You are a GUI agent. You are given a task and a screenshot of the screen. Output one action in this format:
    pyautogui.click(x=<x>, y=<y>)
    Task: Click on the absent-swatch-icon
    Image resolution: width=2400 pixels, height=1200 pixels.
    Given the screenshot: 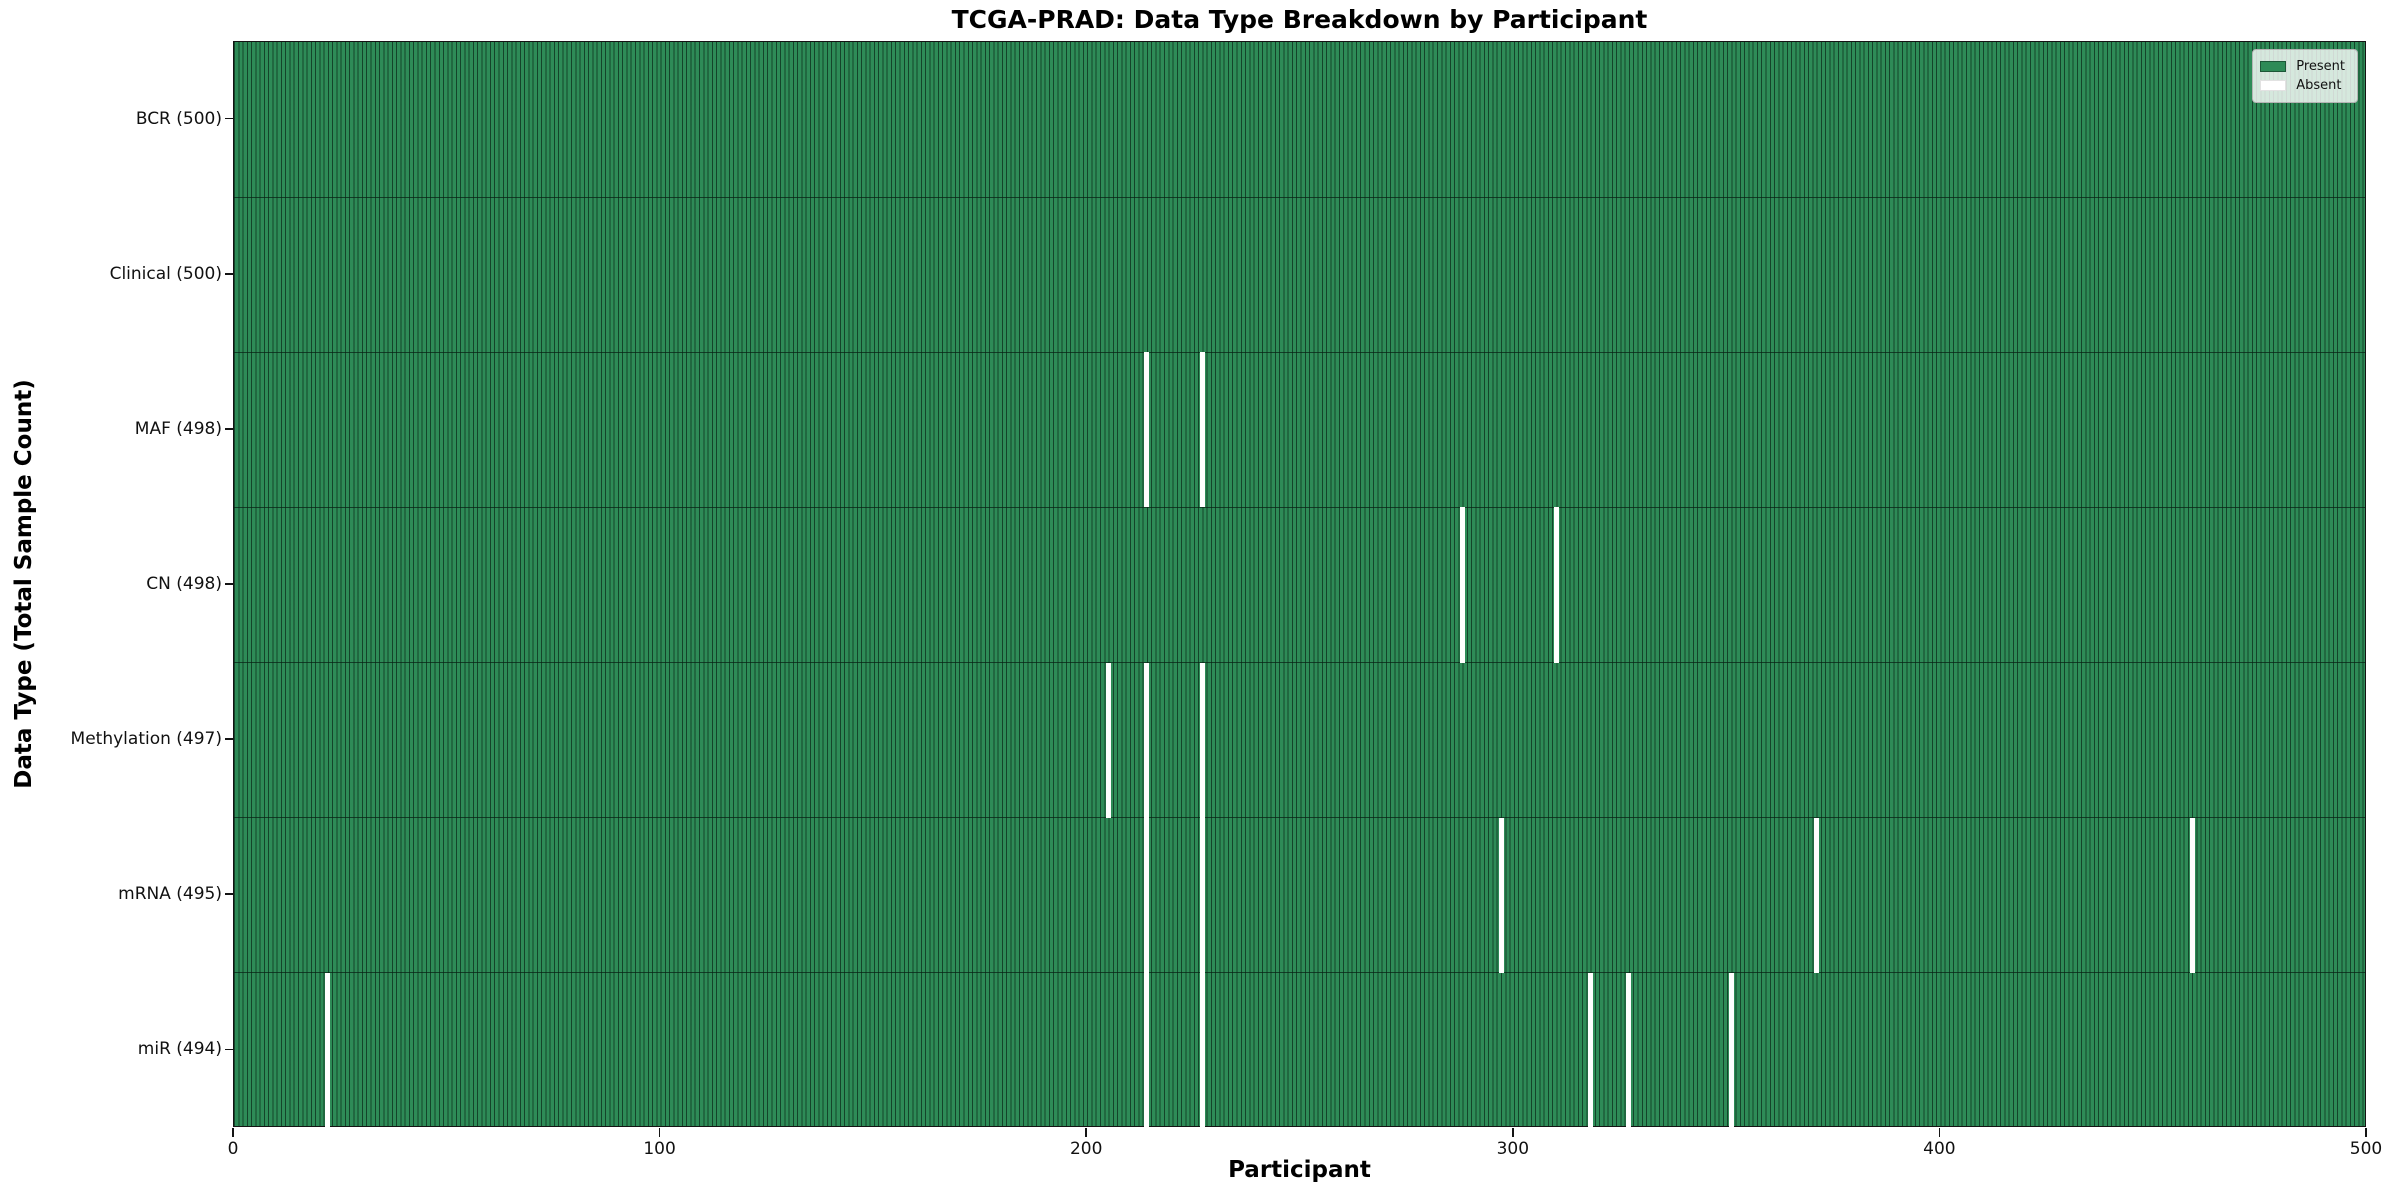 What is the action you would take?
    pyautogui.click(x=2273, y=85)
    